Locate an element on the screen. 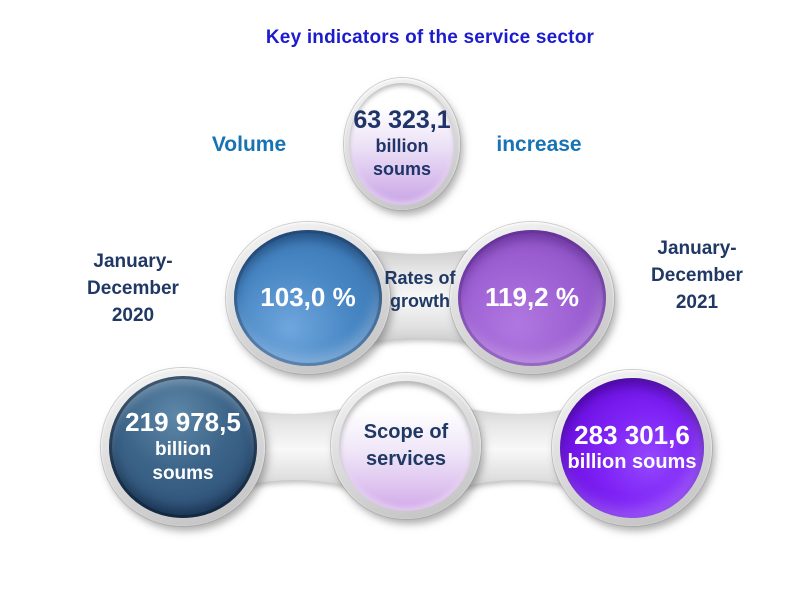 The image size is (800, 600). rate-2021-bubble: 119,2 % is located at coordinates (532, 298).